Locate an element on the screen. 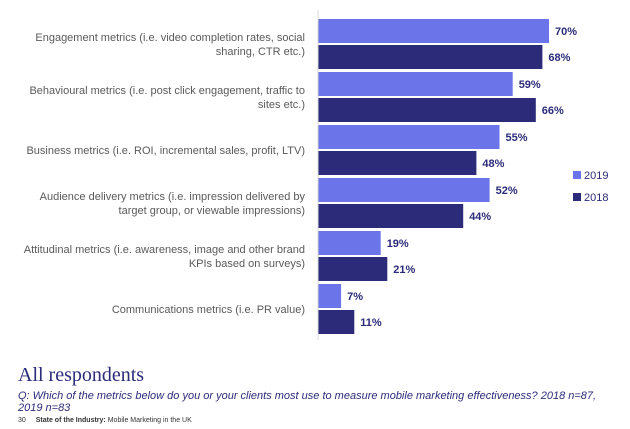  publication-subtitle: Mobile Marketing in the UK is located at coordinates (149, 420).